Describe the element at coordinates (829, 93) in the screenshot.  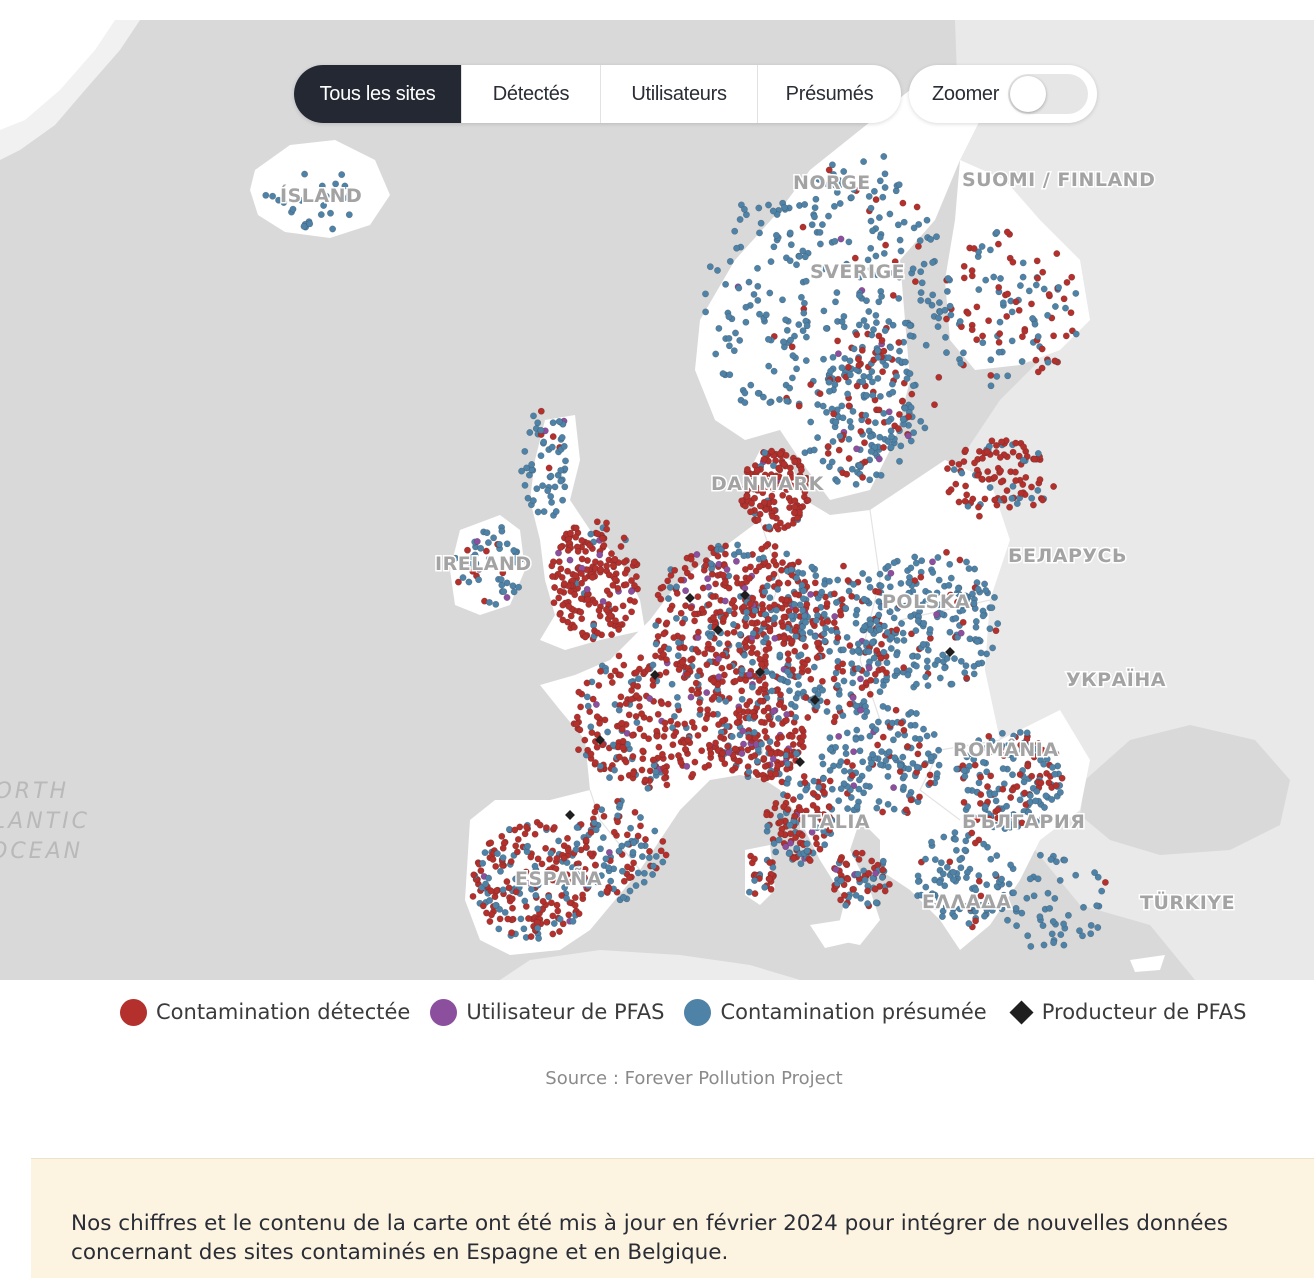
I see `tab-presumed: Présumés` at that location.